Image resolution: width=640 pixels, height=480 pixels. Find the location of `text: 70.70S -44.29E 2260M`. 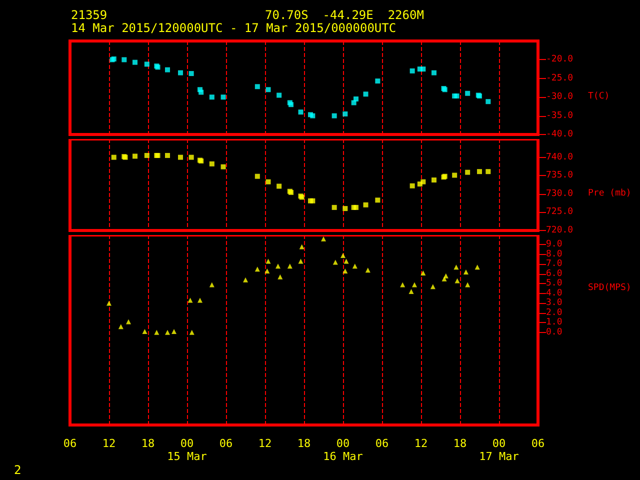

text: 70.70S -44.29E 2260M is located at coordinates (344, 15).